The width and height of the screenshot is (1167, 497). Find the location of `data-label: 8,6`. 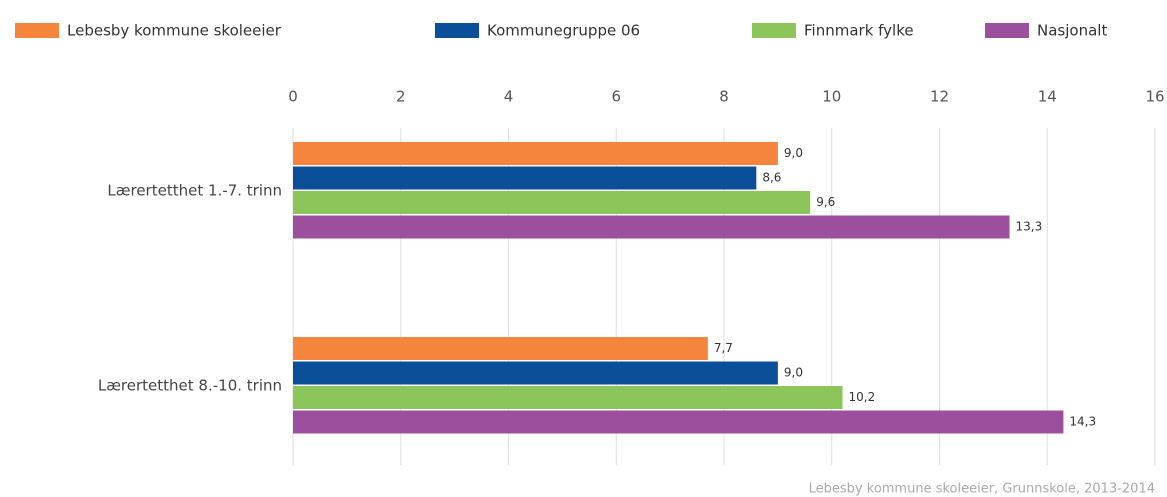

data-label: 8,6 is located at coordinates (771, 178).